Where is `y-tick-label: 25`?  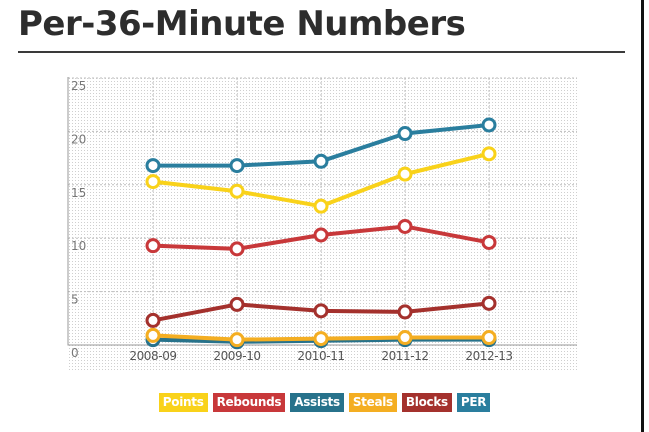 y-tick-label: 25 is located at coordinates (78, 86).